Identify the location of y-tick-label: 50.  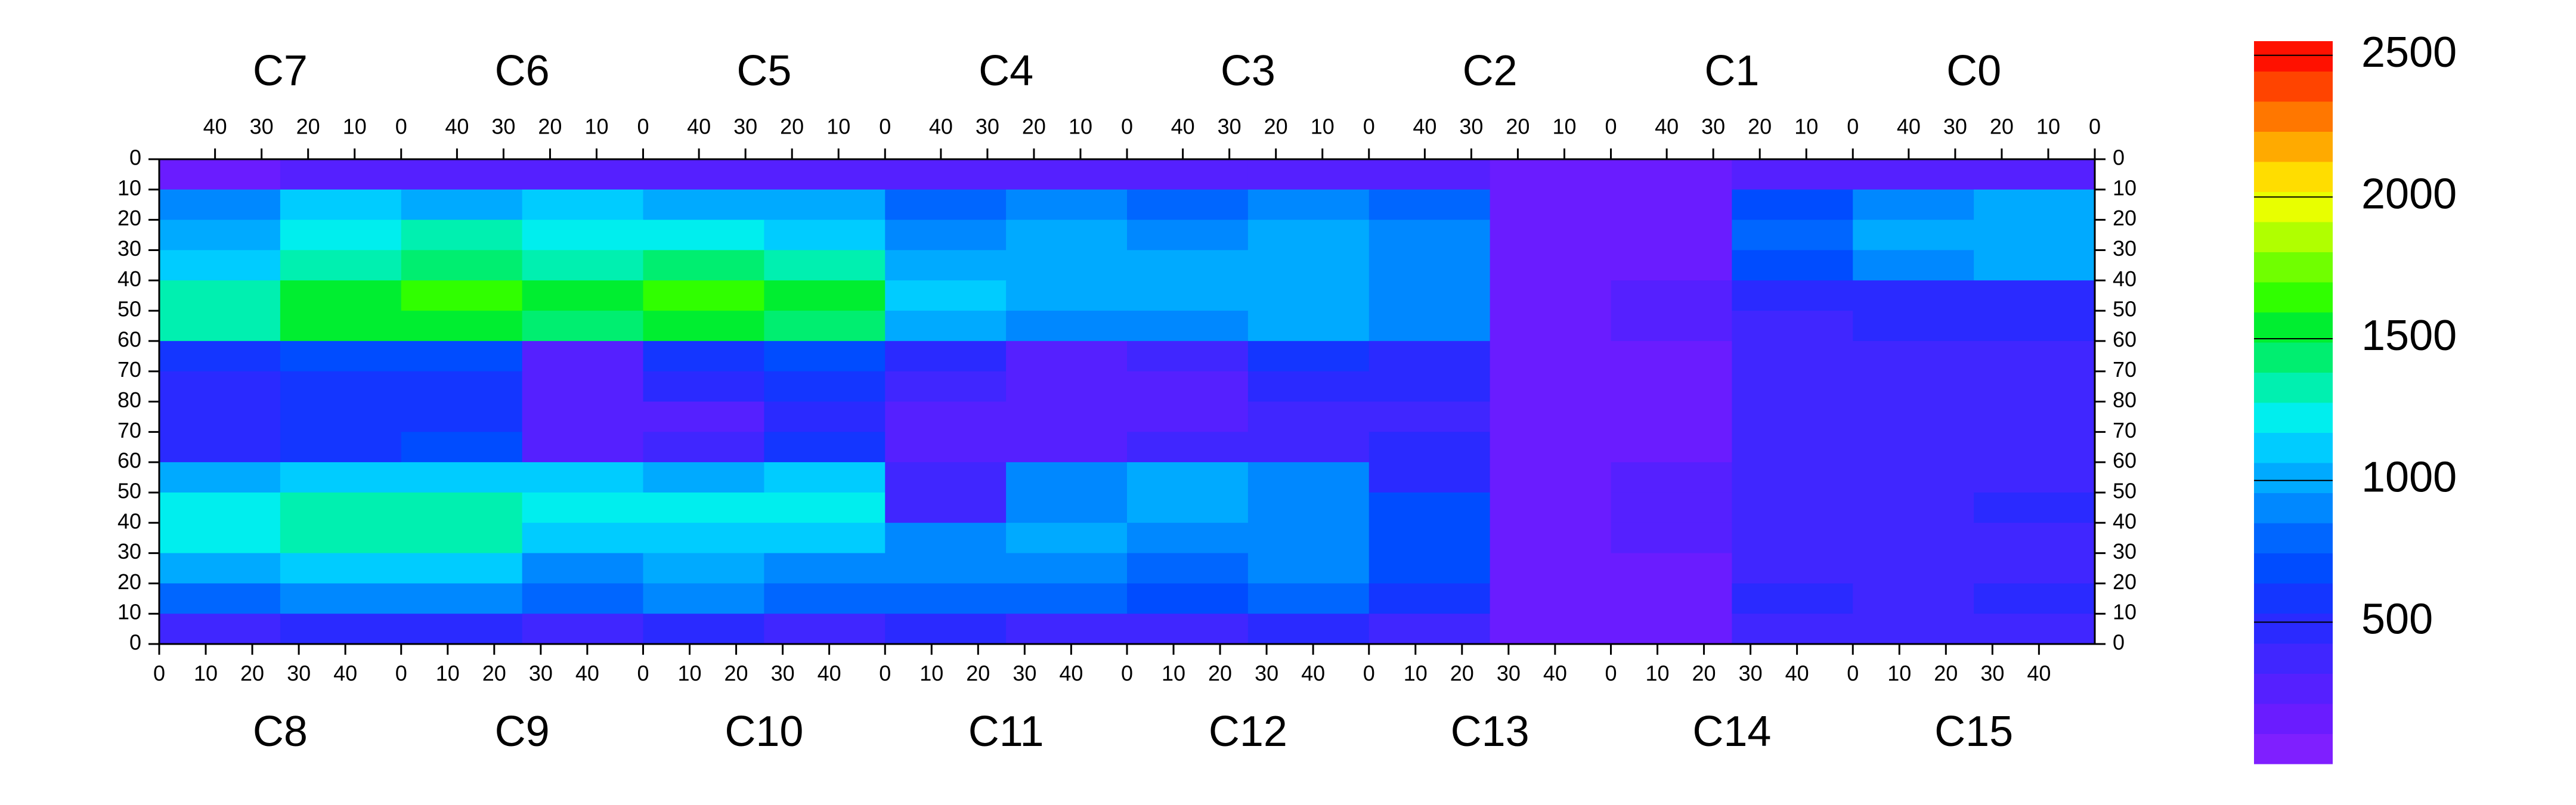
(2125, 491).